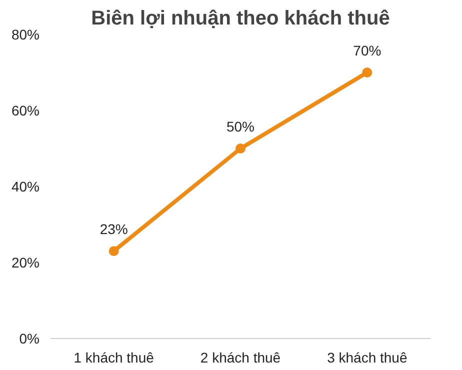  What do you see at coordinates (25, 186) in the screenshot?
I see `y-tick-label: 40%` at bounding box center [25, 186].